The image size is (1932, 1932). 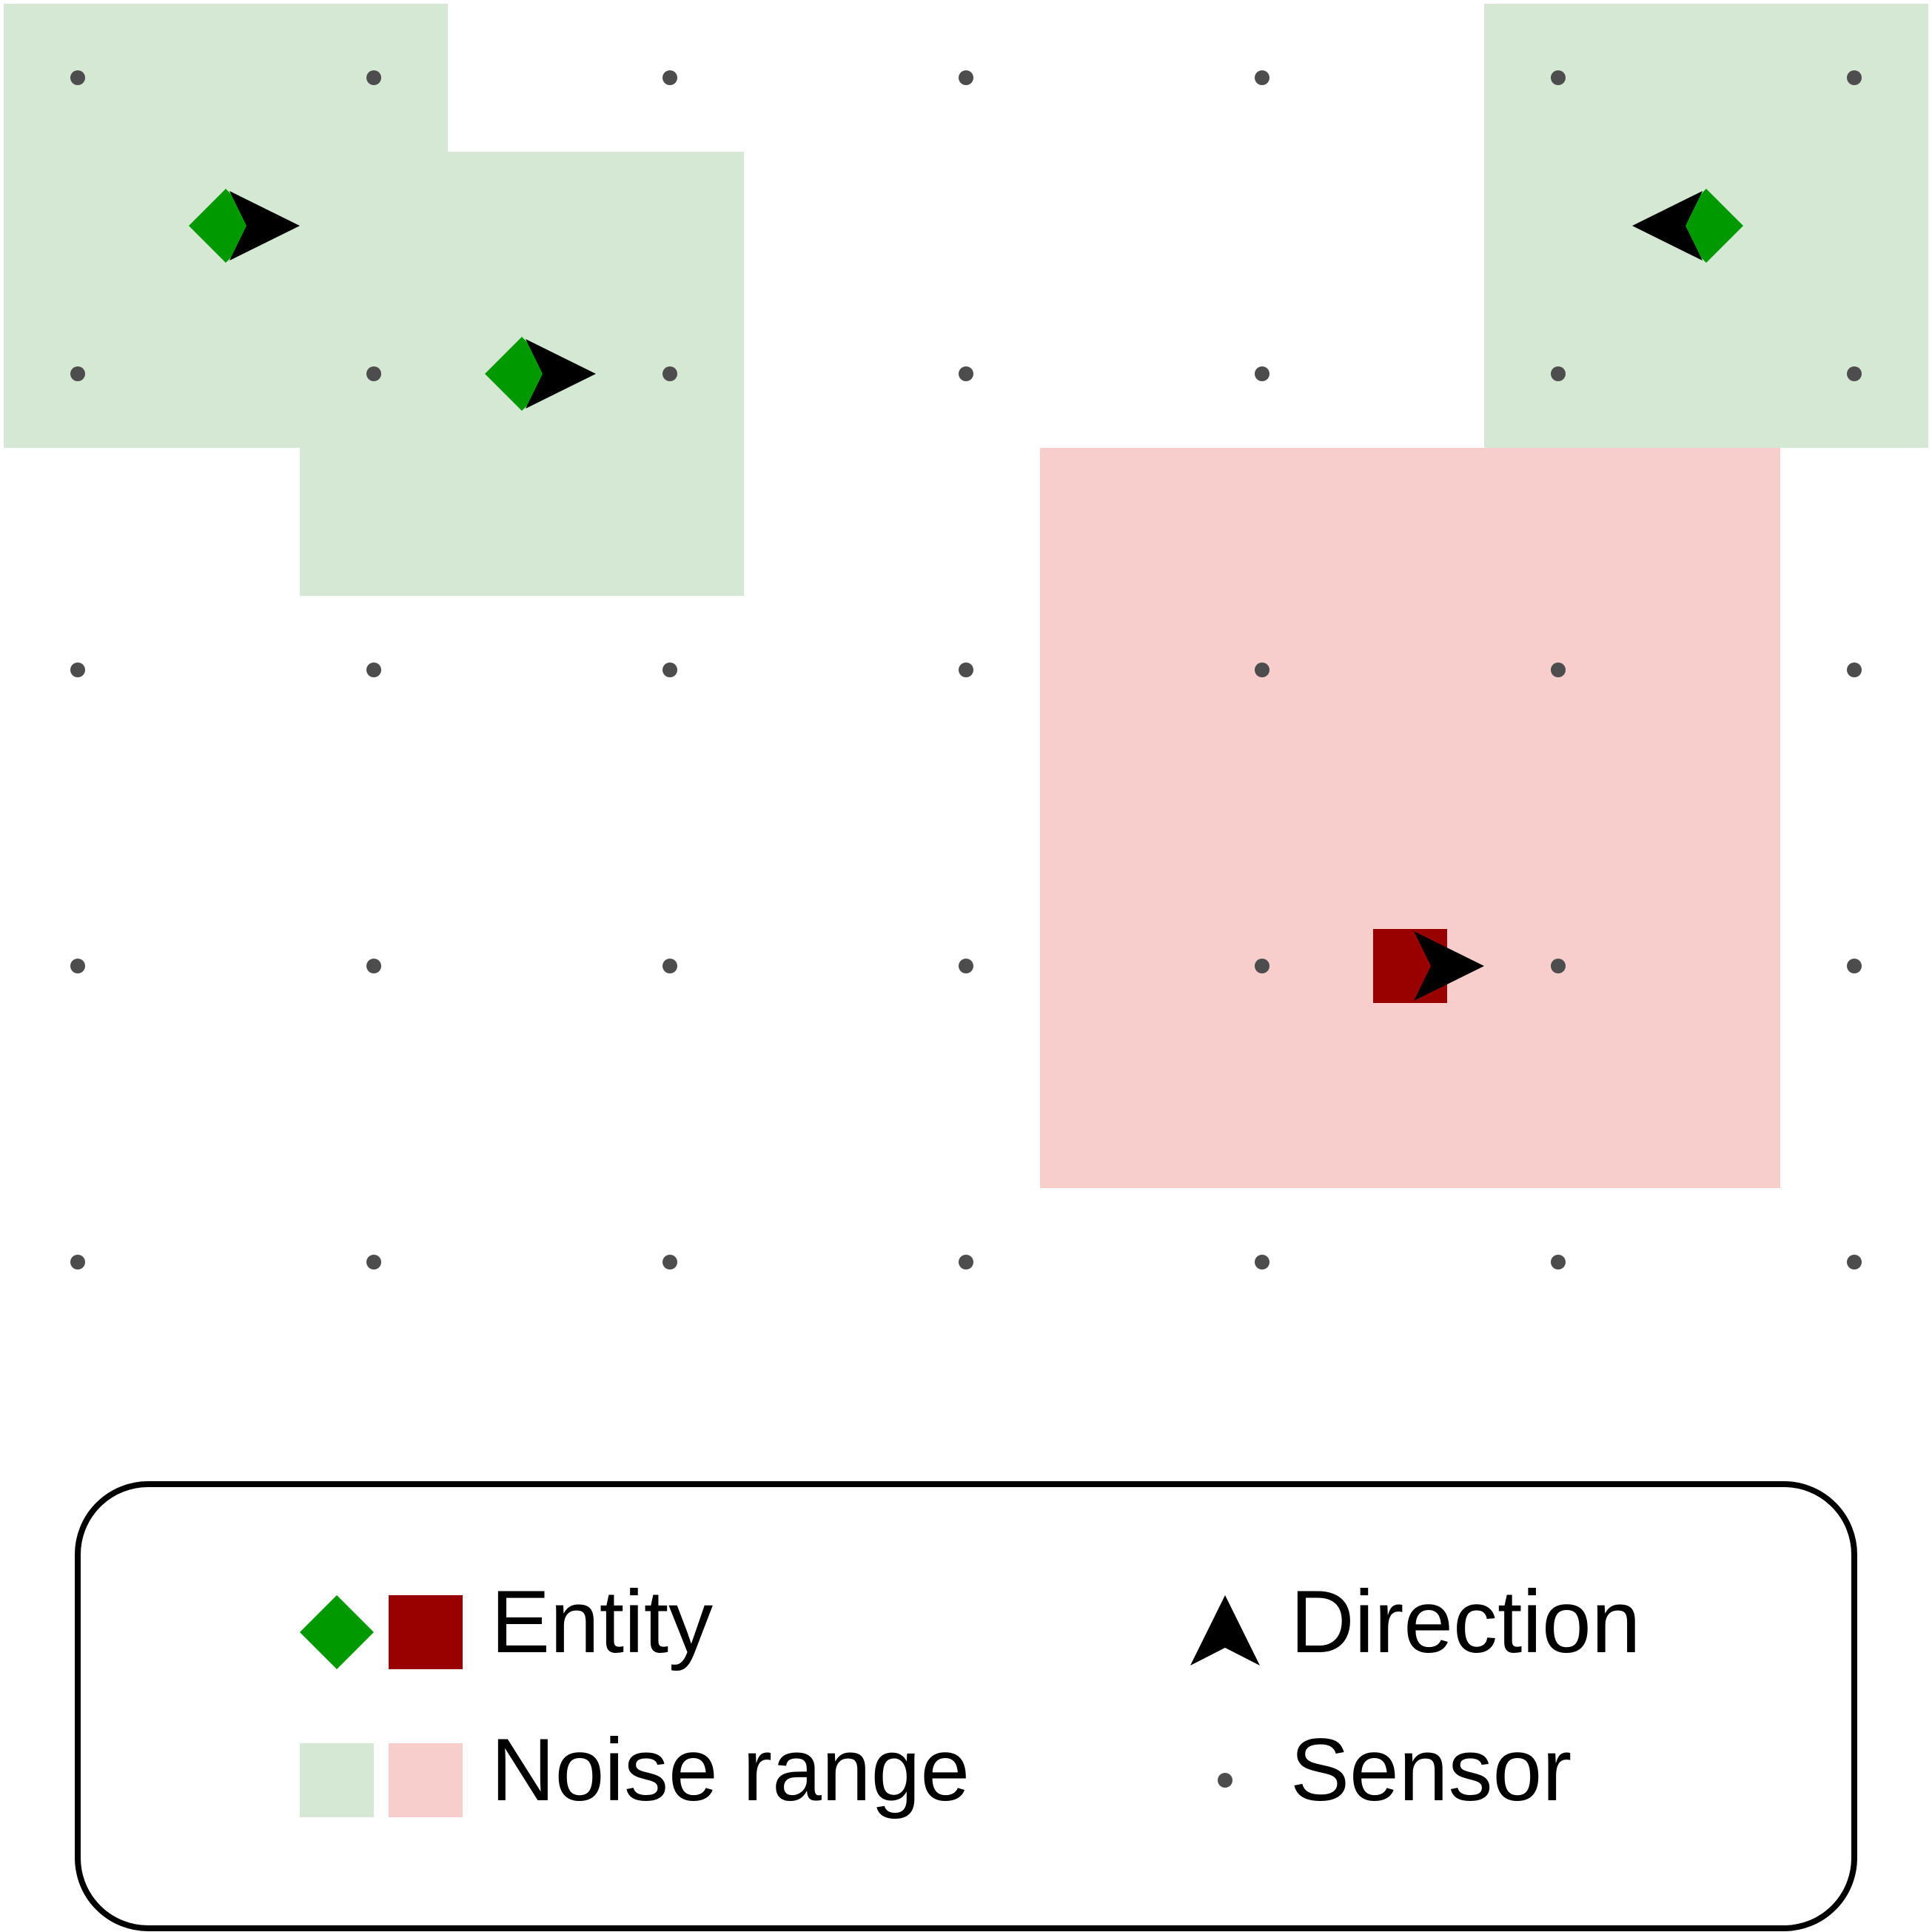 I want to click on entity-green-1-direction-arrow, so click(x=264, y=226).